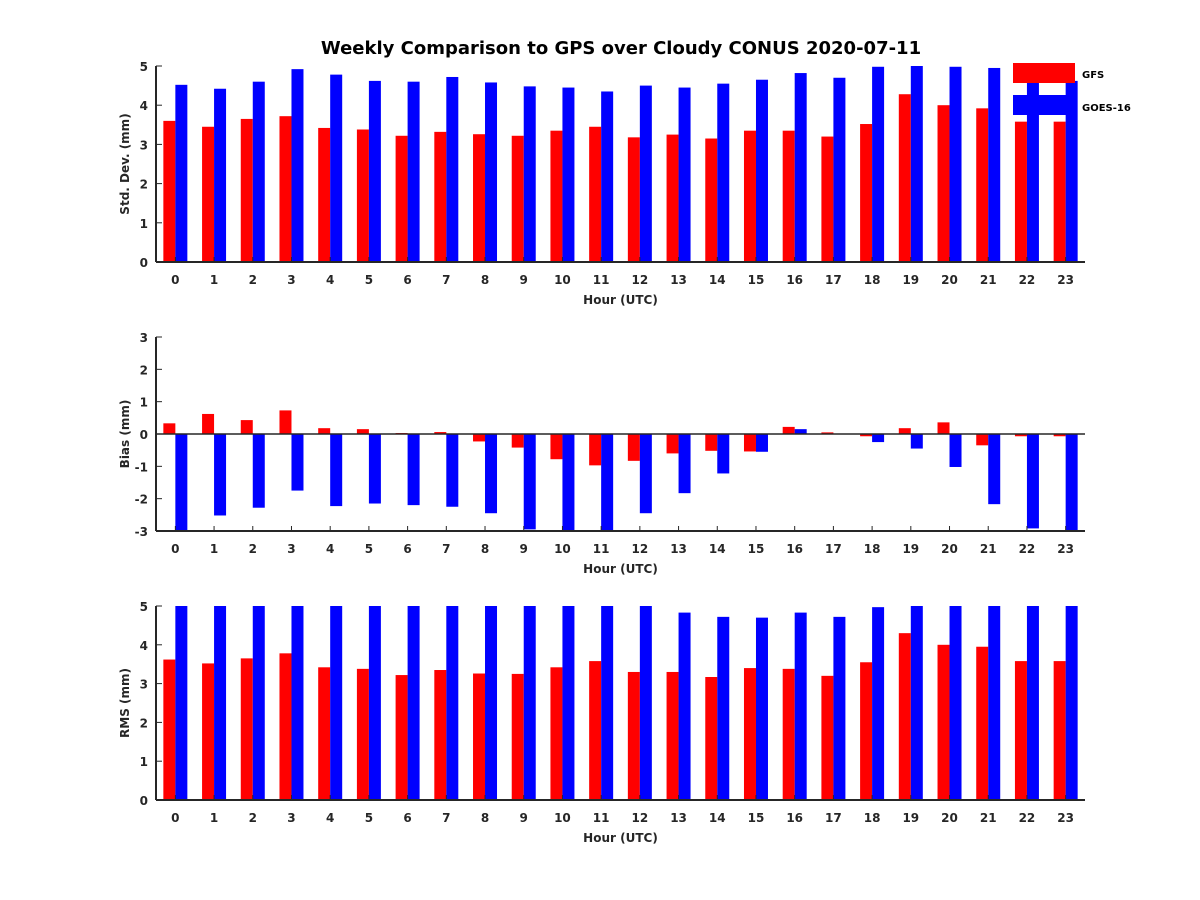  I want to click on x-tick-label: 20, so click(949, 549).